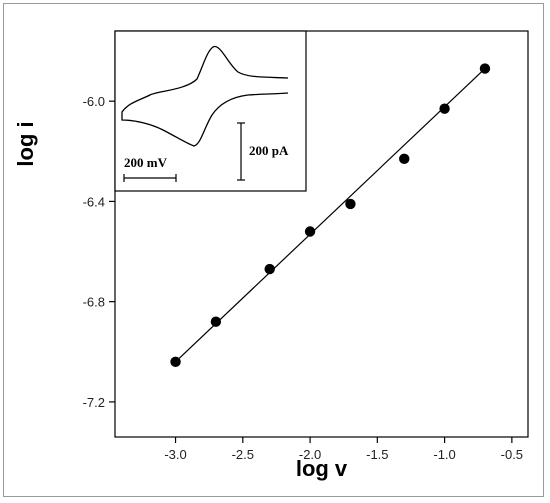  Describe the element at coordinates (94, 402) in the screenshot. I see `y-tick-label: -7.2` at that location.